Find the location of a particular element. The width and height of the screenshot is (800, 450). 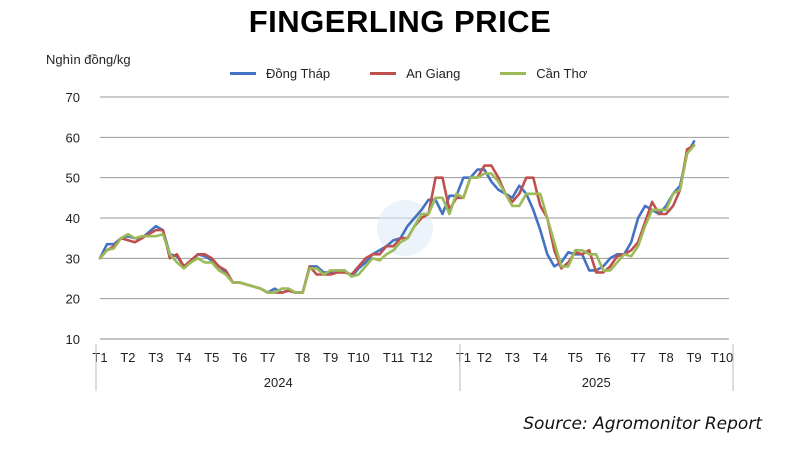

legend: Đồng Tháp An Giang Cần Thơ is located at coordinates (408, 73).